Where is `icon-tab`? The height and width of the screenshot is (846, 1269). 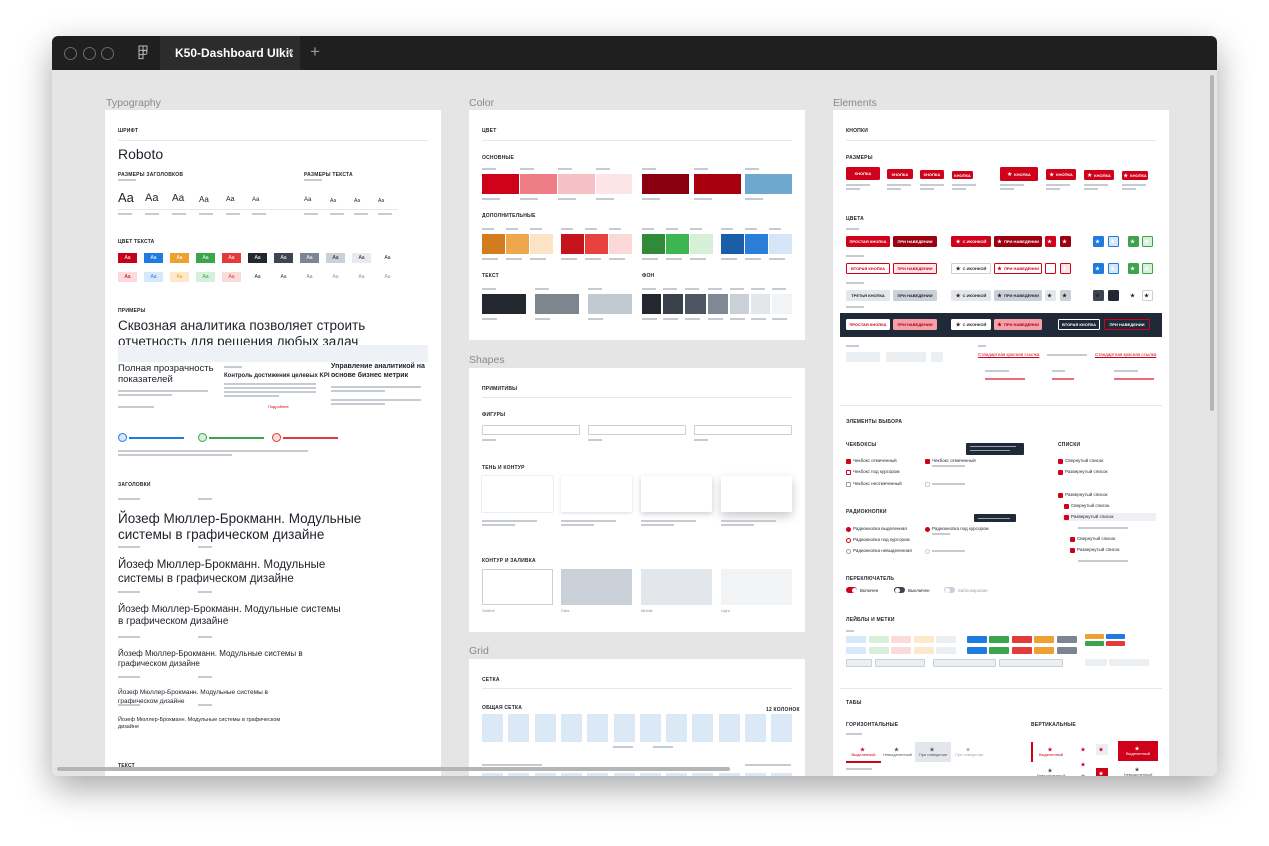 icon-tab is located at coordinates (1102, 749).